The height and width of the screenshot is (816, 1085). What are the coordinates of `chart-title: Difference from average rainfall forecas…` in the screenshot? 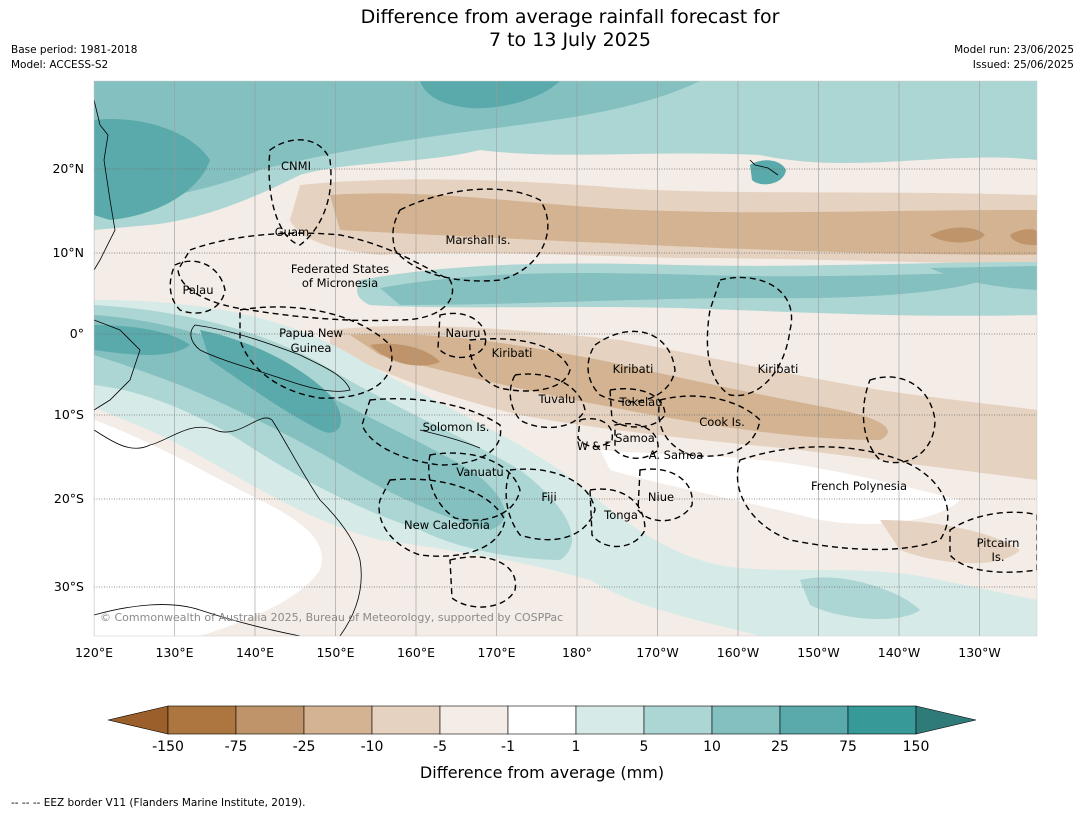 It's located at (542, 29).